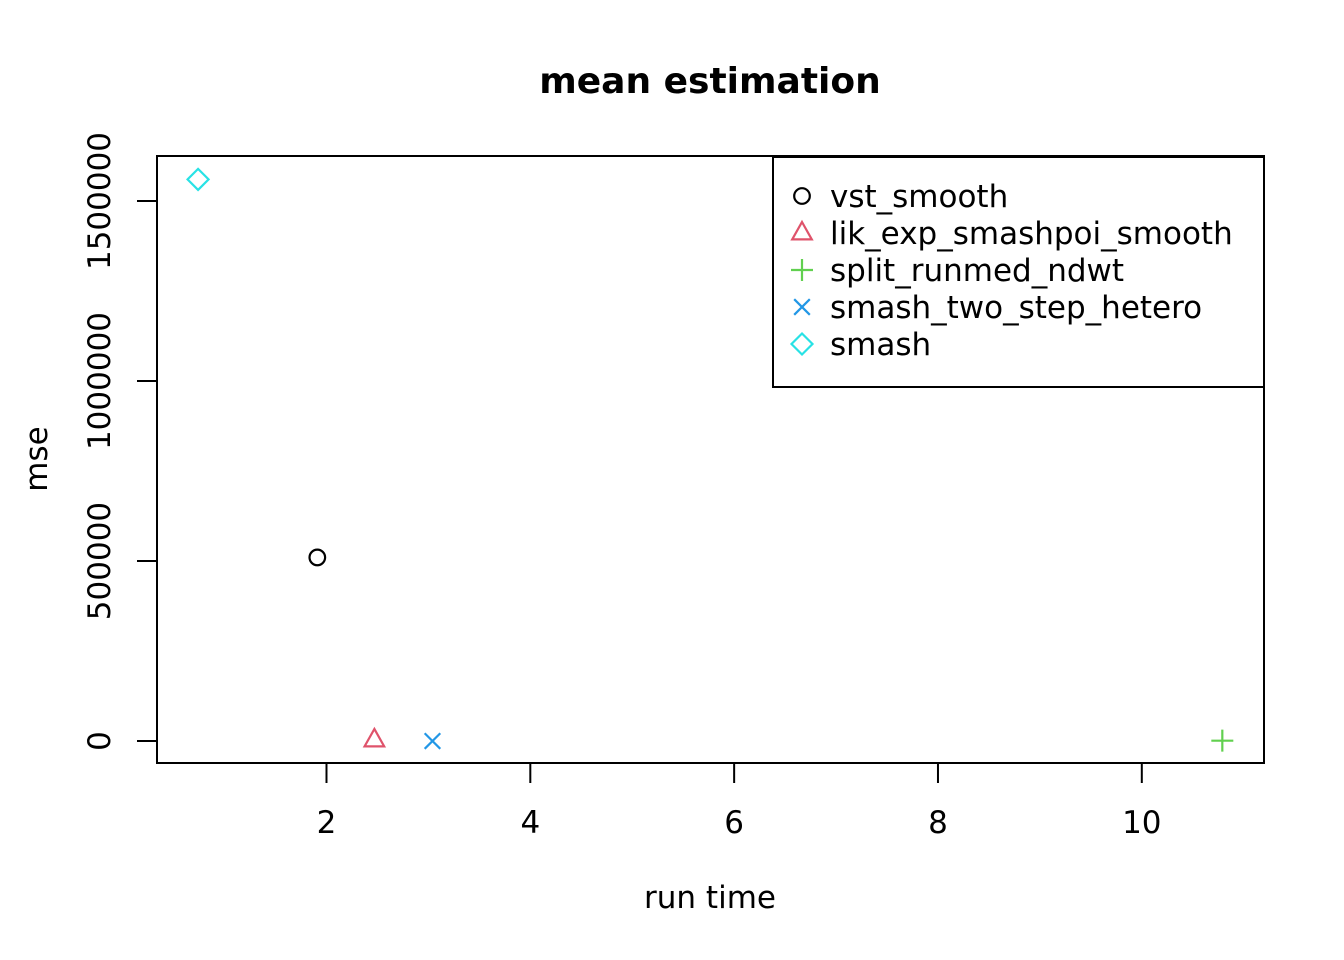 This screenshot has height=960, width=1344. I want to click on legend-lik_exp_smashpoi_smooth-triangle-marker, so click(802, 230).